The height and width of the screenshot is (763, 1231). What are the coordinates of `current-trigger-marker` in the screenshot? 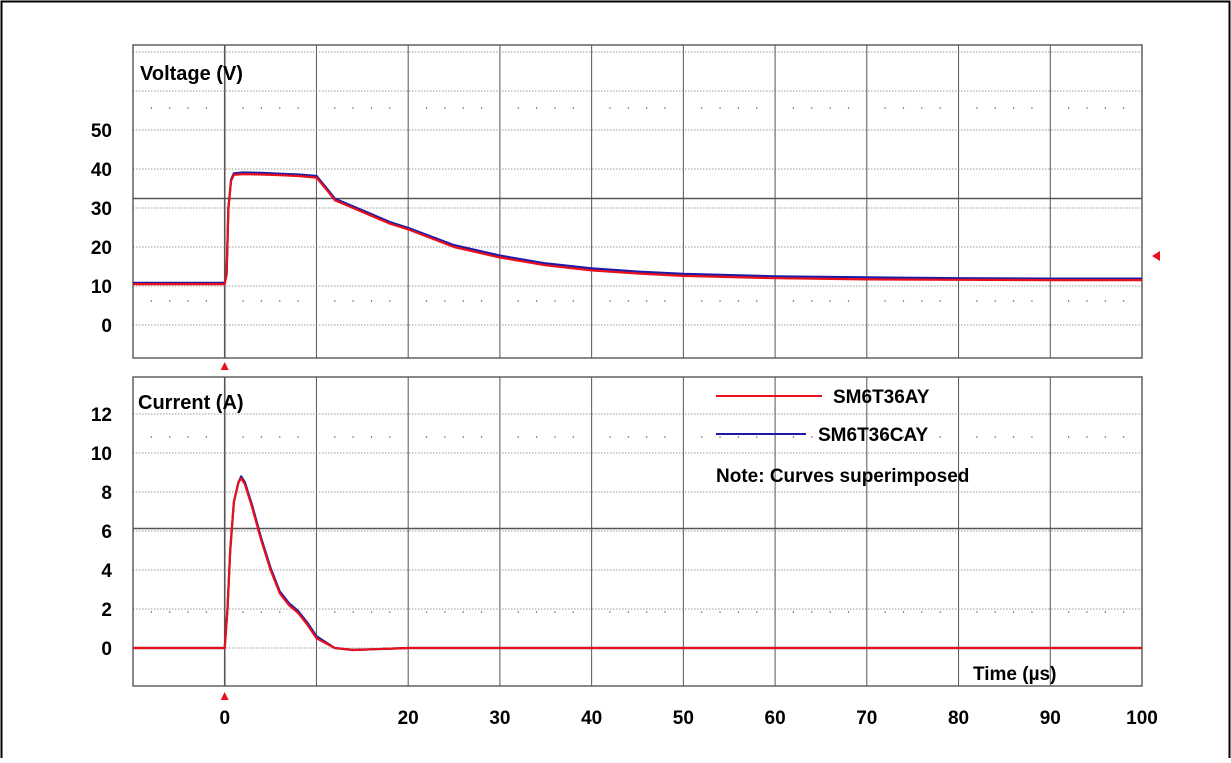 It's located at (224, 696).